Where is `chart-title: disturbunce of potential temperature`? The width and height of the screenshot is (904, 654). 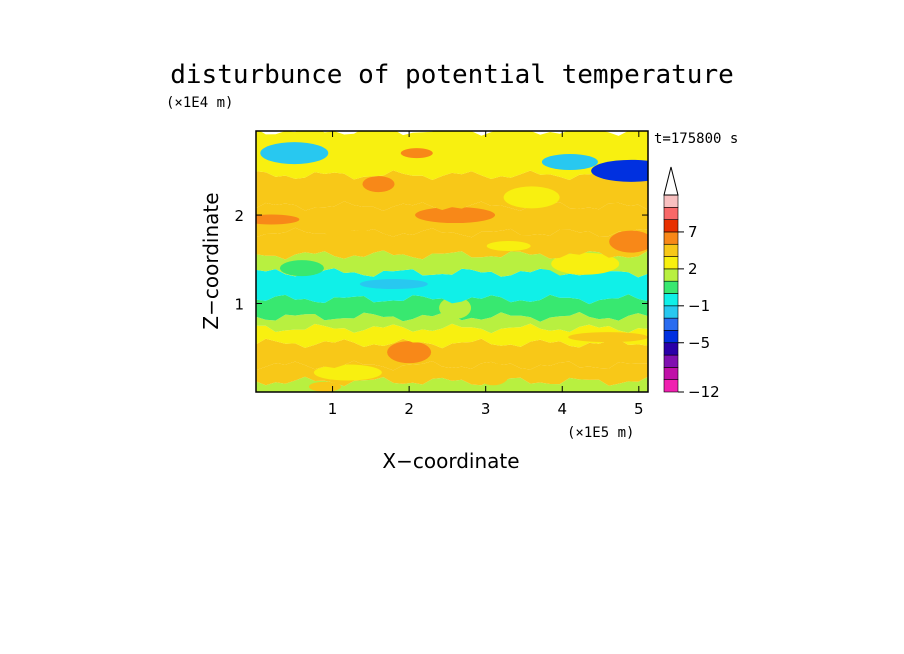
chart-title: disturbunce of potential temperature is located at coordinates (452, 75).